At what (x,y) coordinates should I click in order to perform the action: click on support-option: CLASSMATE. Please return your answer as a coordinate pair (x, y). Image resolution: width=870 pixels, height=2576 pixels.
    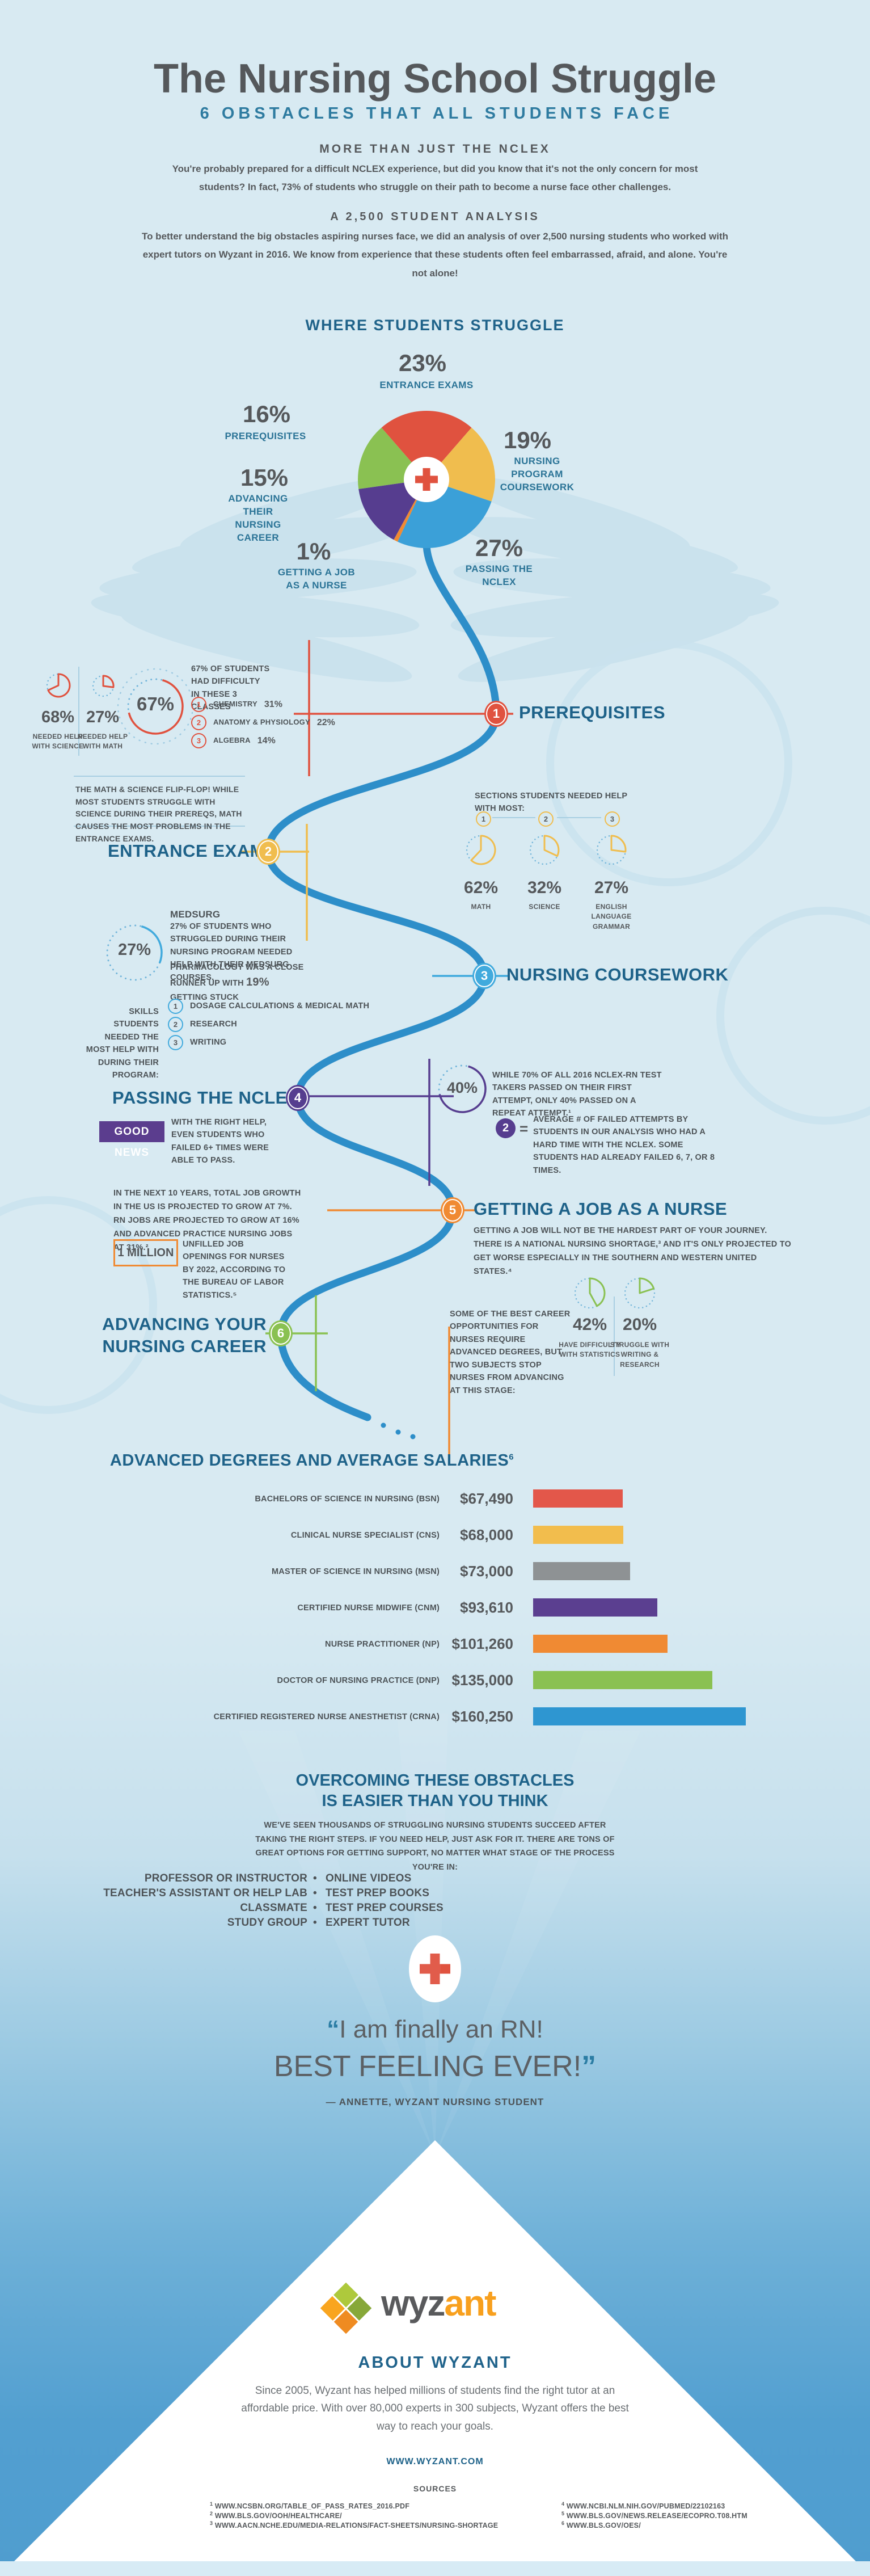
    Looking at the image, I should click on (273, 1908).